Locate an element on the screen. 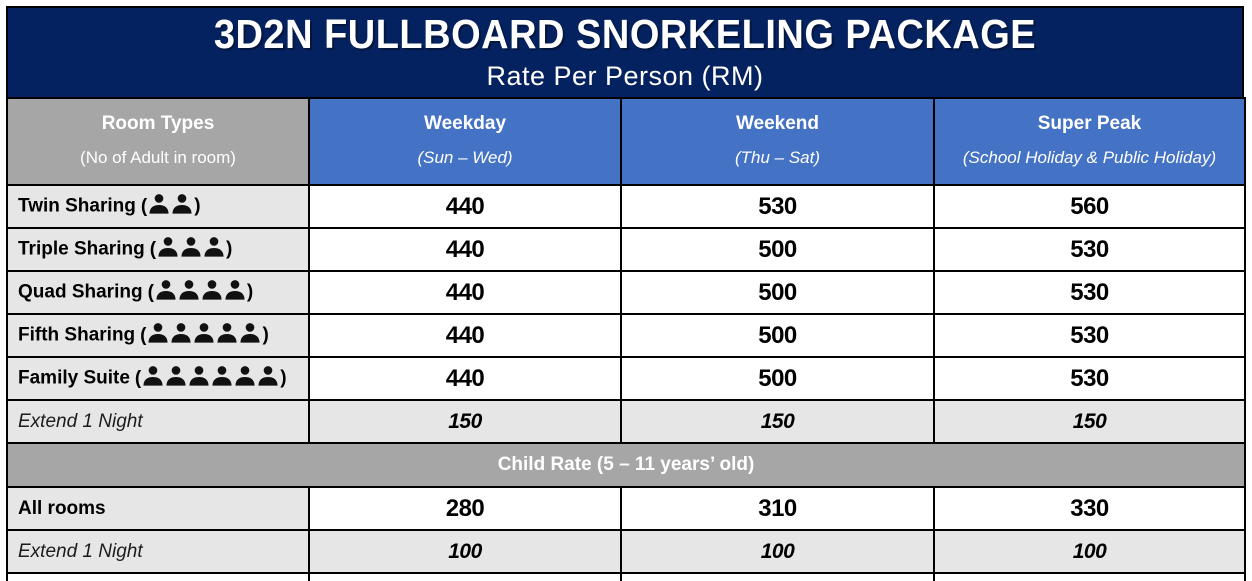 The height and width of the screenshot is (581, 1252). room-type-cell: Fifth Sharing() is located at coordinates (158, 335).